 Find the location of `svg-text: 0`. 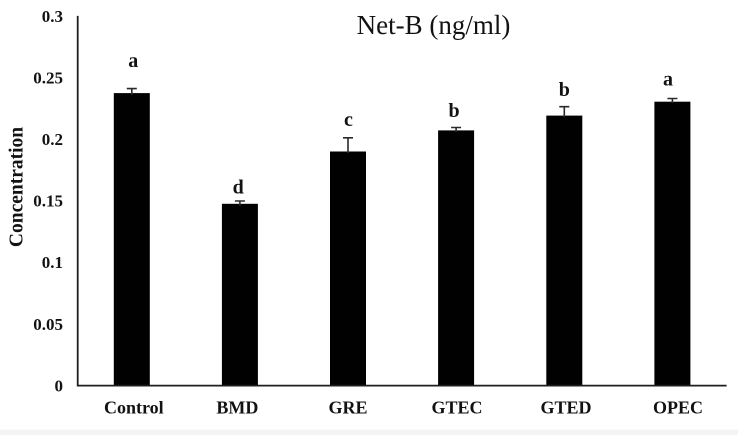

svg-text: 0 is located at coordinates (59, 385).